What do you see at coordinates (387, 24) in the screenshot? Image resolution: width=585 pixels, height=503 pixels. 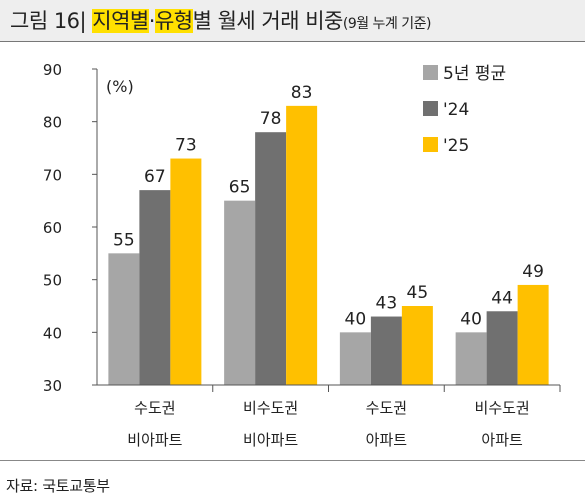 I see `title-subtitle: (9월 누계 기준)` at bounding box center [387, 24].